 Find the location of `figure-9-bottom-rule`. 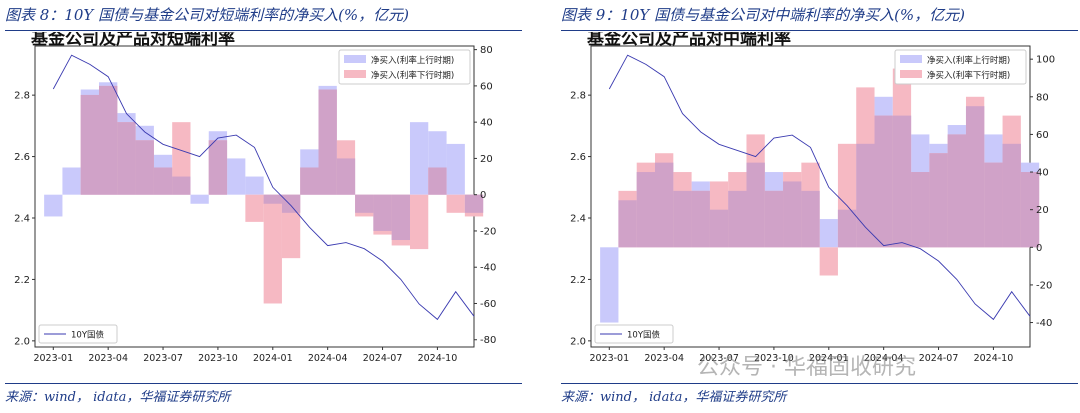

figure-9-bottom-rule is located at coordinates (819, 383).